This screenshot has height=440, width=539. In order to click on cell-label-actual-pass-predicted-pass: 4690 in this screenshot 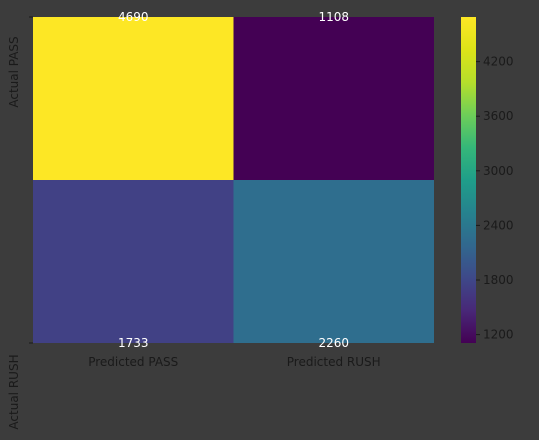, I will do `click(133, 17)`.